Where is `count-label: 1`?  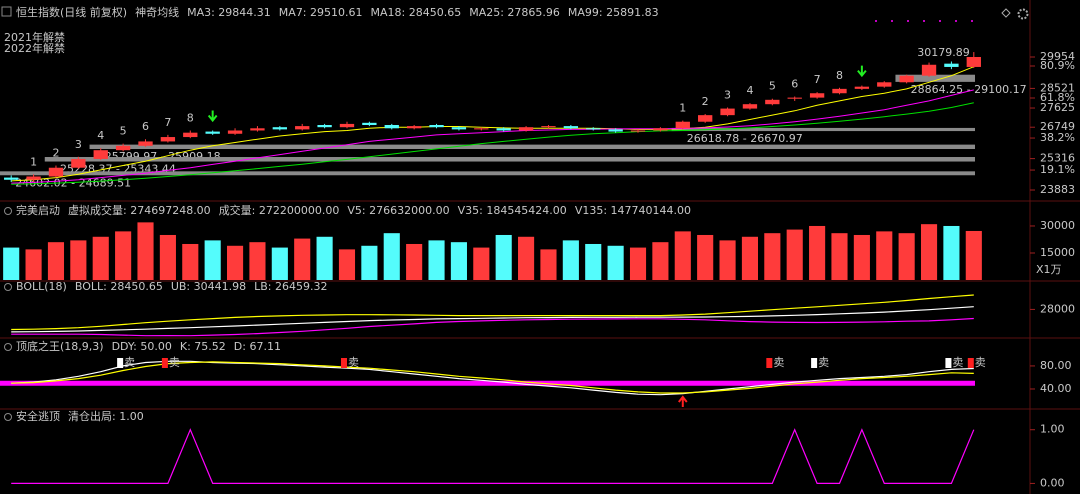
count-label: 1 is located at coordinates (33, 161).